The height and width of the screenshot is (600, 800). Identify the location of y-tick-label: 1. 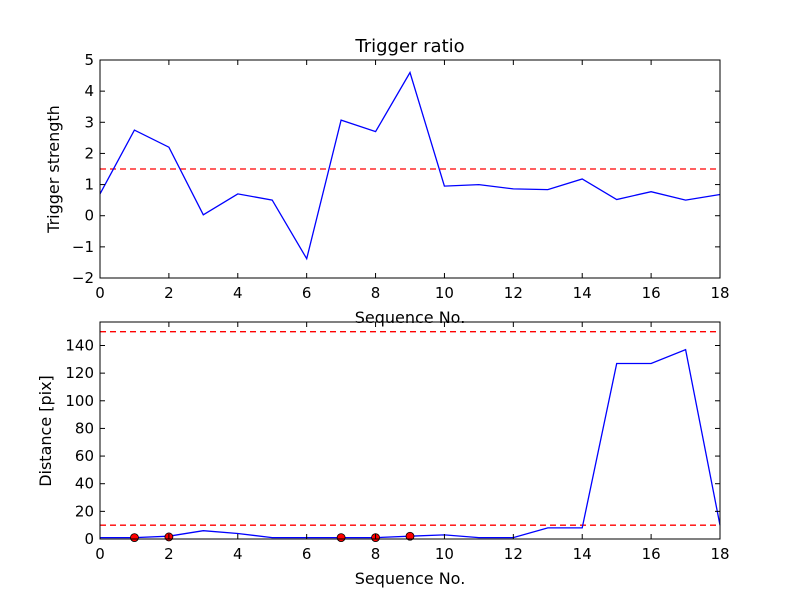
(89, 185).